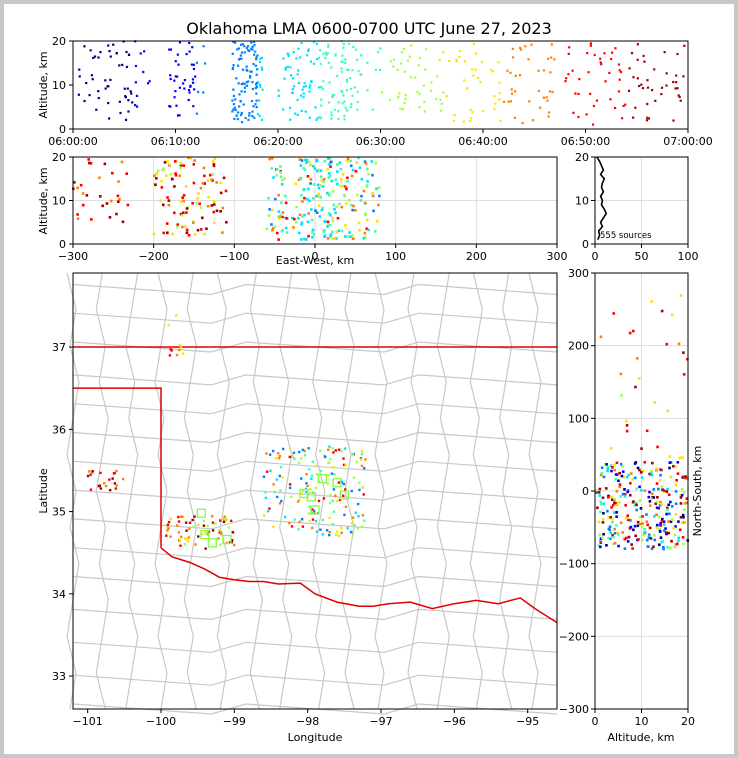  I want to click on histogram-ytick-label: 10, so click(582, 201).